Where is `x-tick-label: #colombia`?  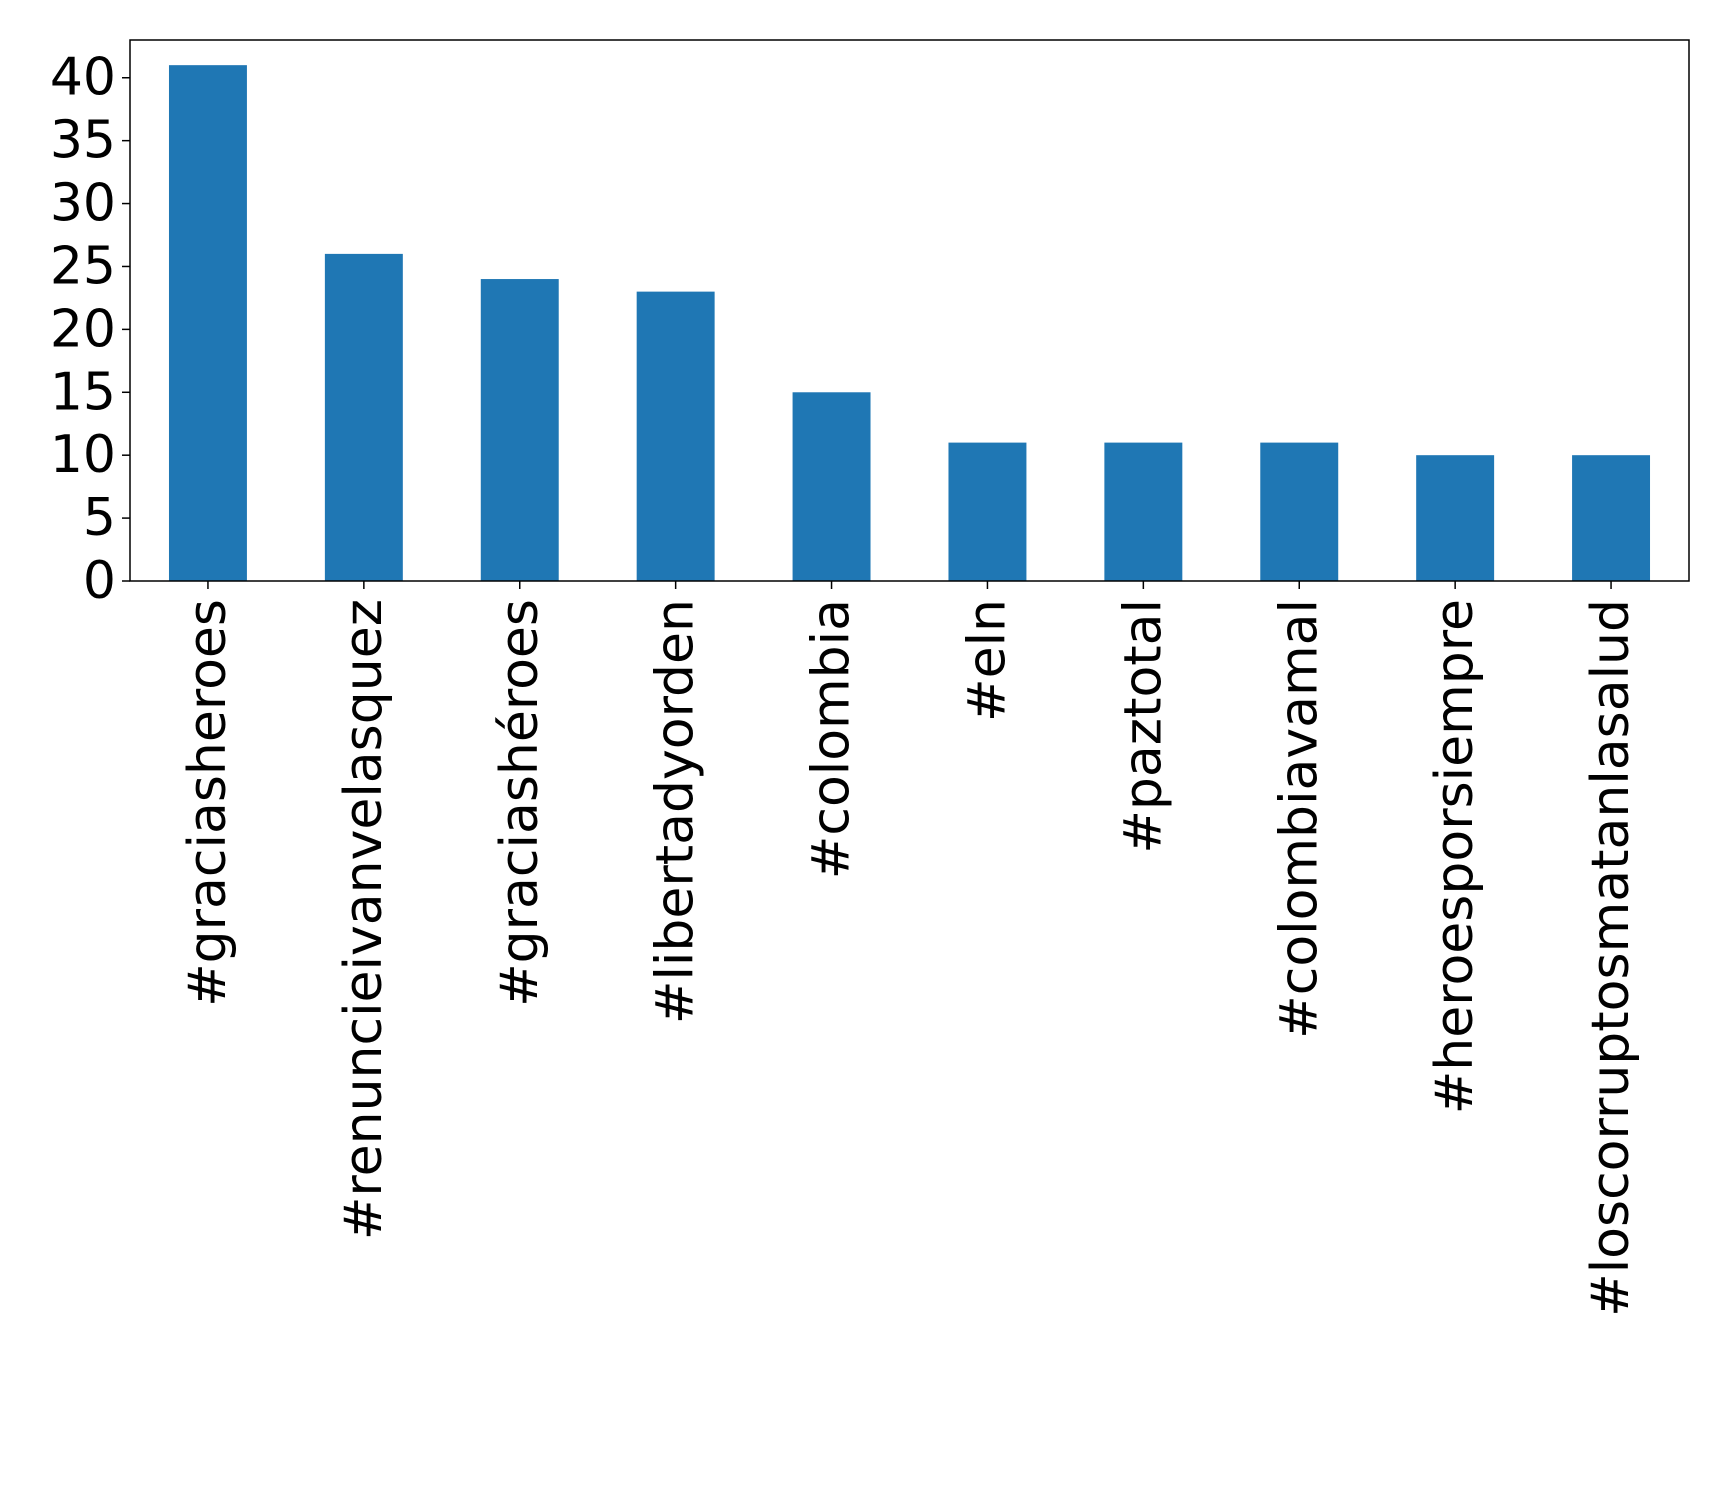
x-tick-label: #colombia is located at coordinates (832, 739).